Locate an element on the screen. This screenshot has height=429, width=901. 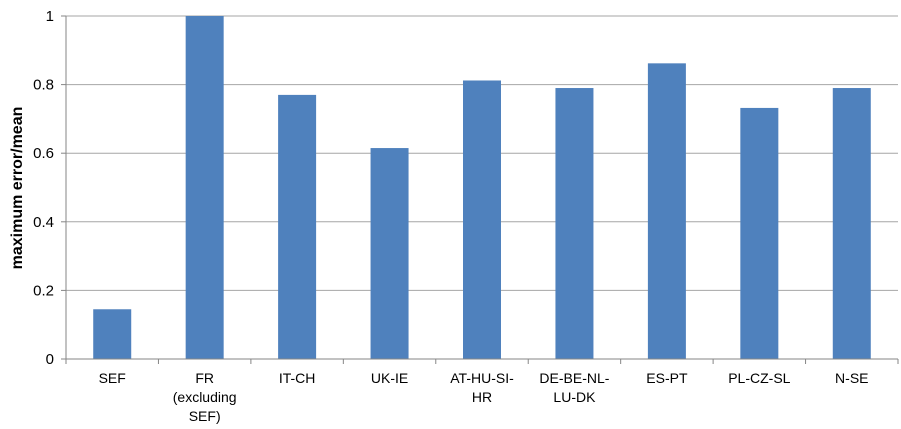
x-tick-label: AT-HU-SI-HR is located at coordinates (482, 387).